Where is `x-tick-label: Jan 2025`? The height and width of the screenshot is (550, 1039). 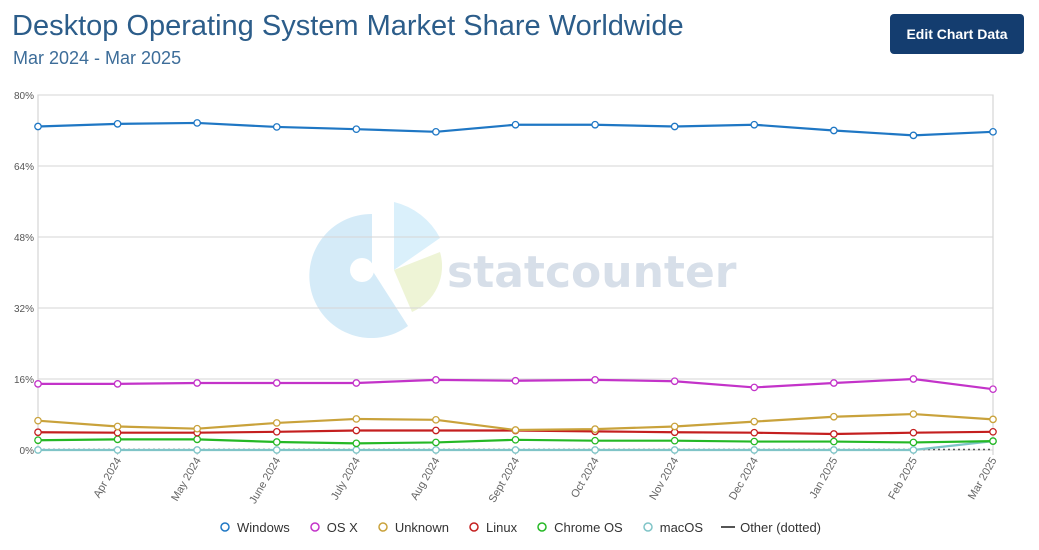
x-tick-label: Jan 2025 is located at coordinates (823, 478).